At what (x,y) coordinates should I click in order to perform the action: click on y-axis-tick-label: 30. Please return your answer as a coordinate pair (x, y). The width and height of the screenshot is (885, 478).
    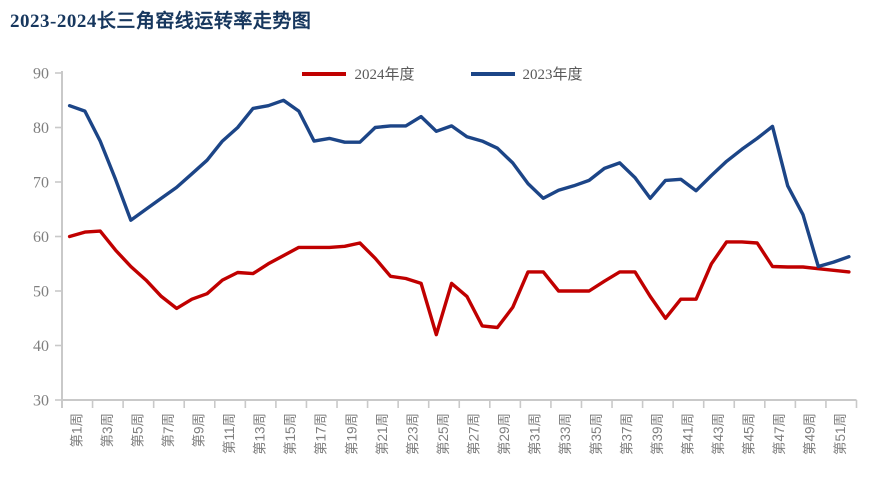
    Looking at the image, I should click on (41, 401).